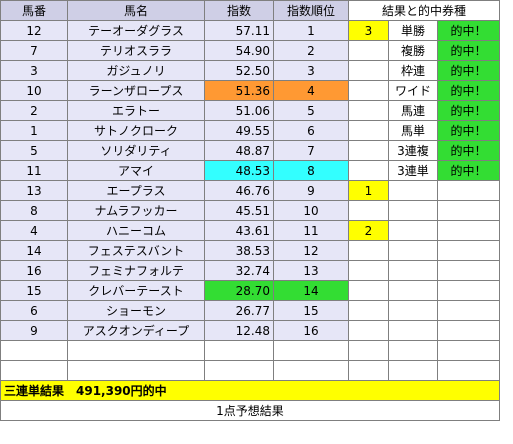 This screenshot has width=513, height=444. Describe the element at coordinates (239, 310) in the screenshot. I see `index-cell: 26.77` at that location.